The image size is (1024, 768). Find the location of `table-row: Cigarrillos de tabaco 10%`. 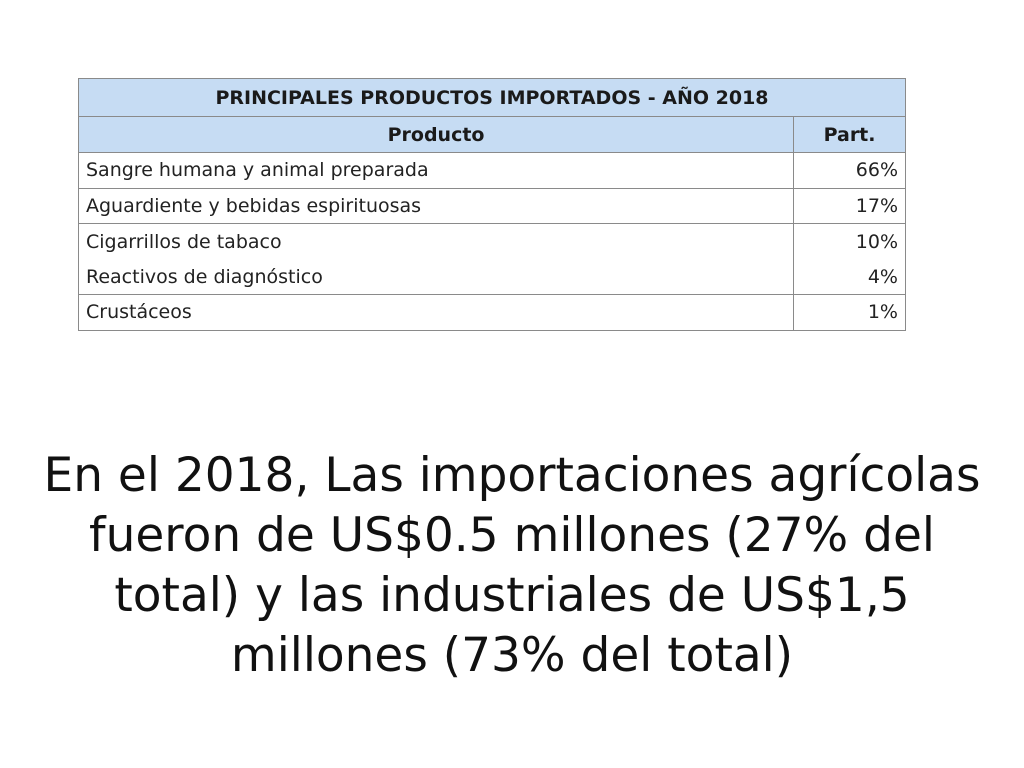

table-row: Cigarrillos de tabaco 10% is located at coordinates (491, 241).